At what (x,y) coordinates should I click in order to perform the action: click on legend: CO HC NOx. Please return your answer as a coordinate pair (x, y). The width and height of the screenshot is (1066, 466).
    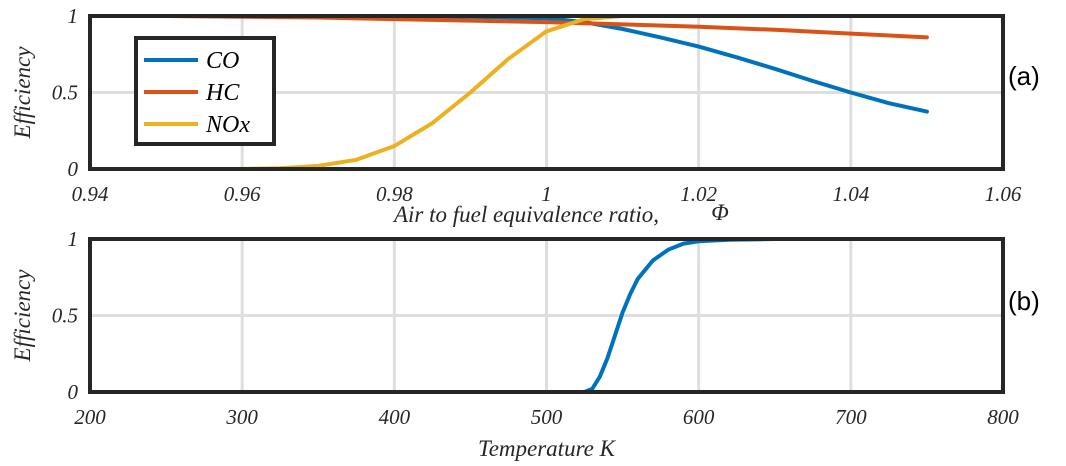
    Looking at the image, I should click on (205, 91).